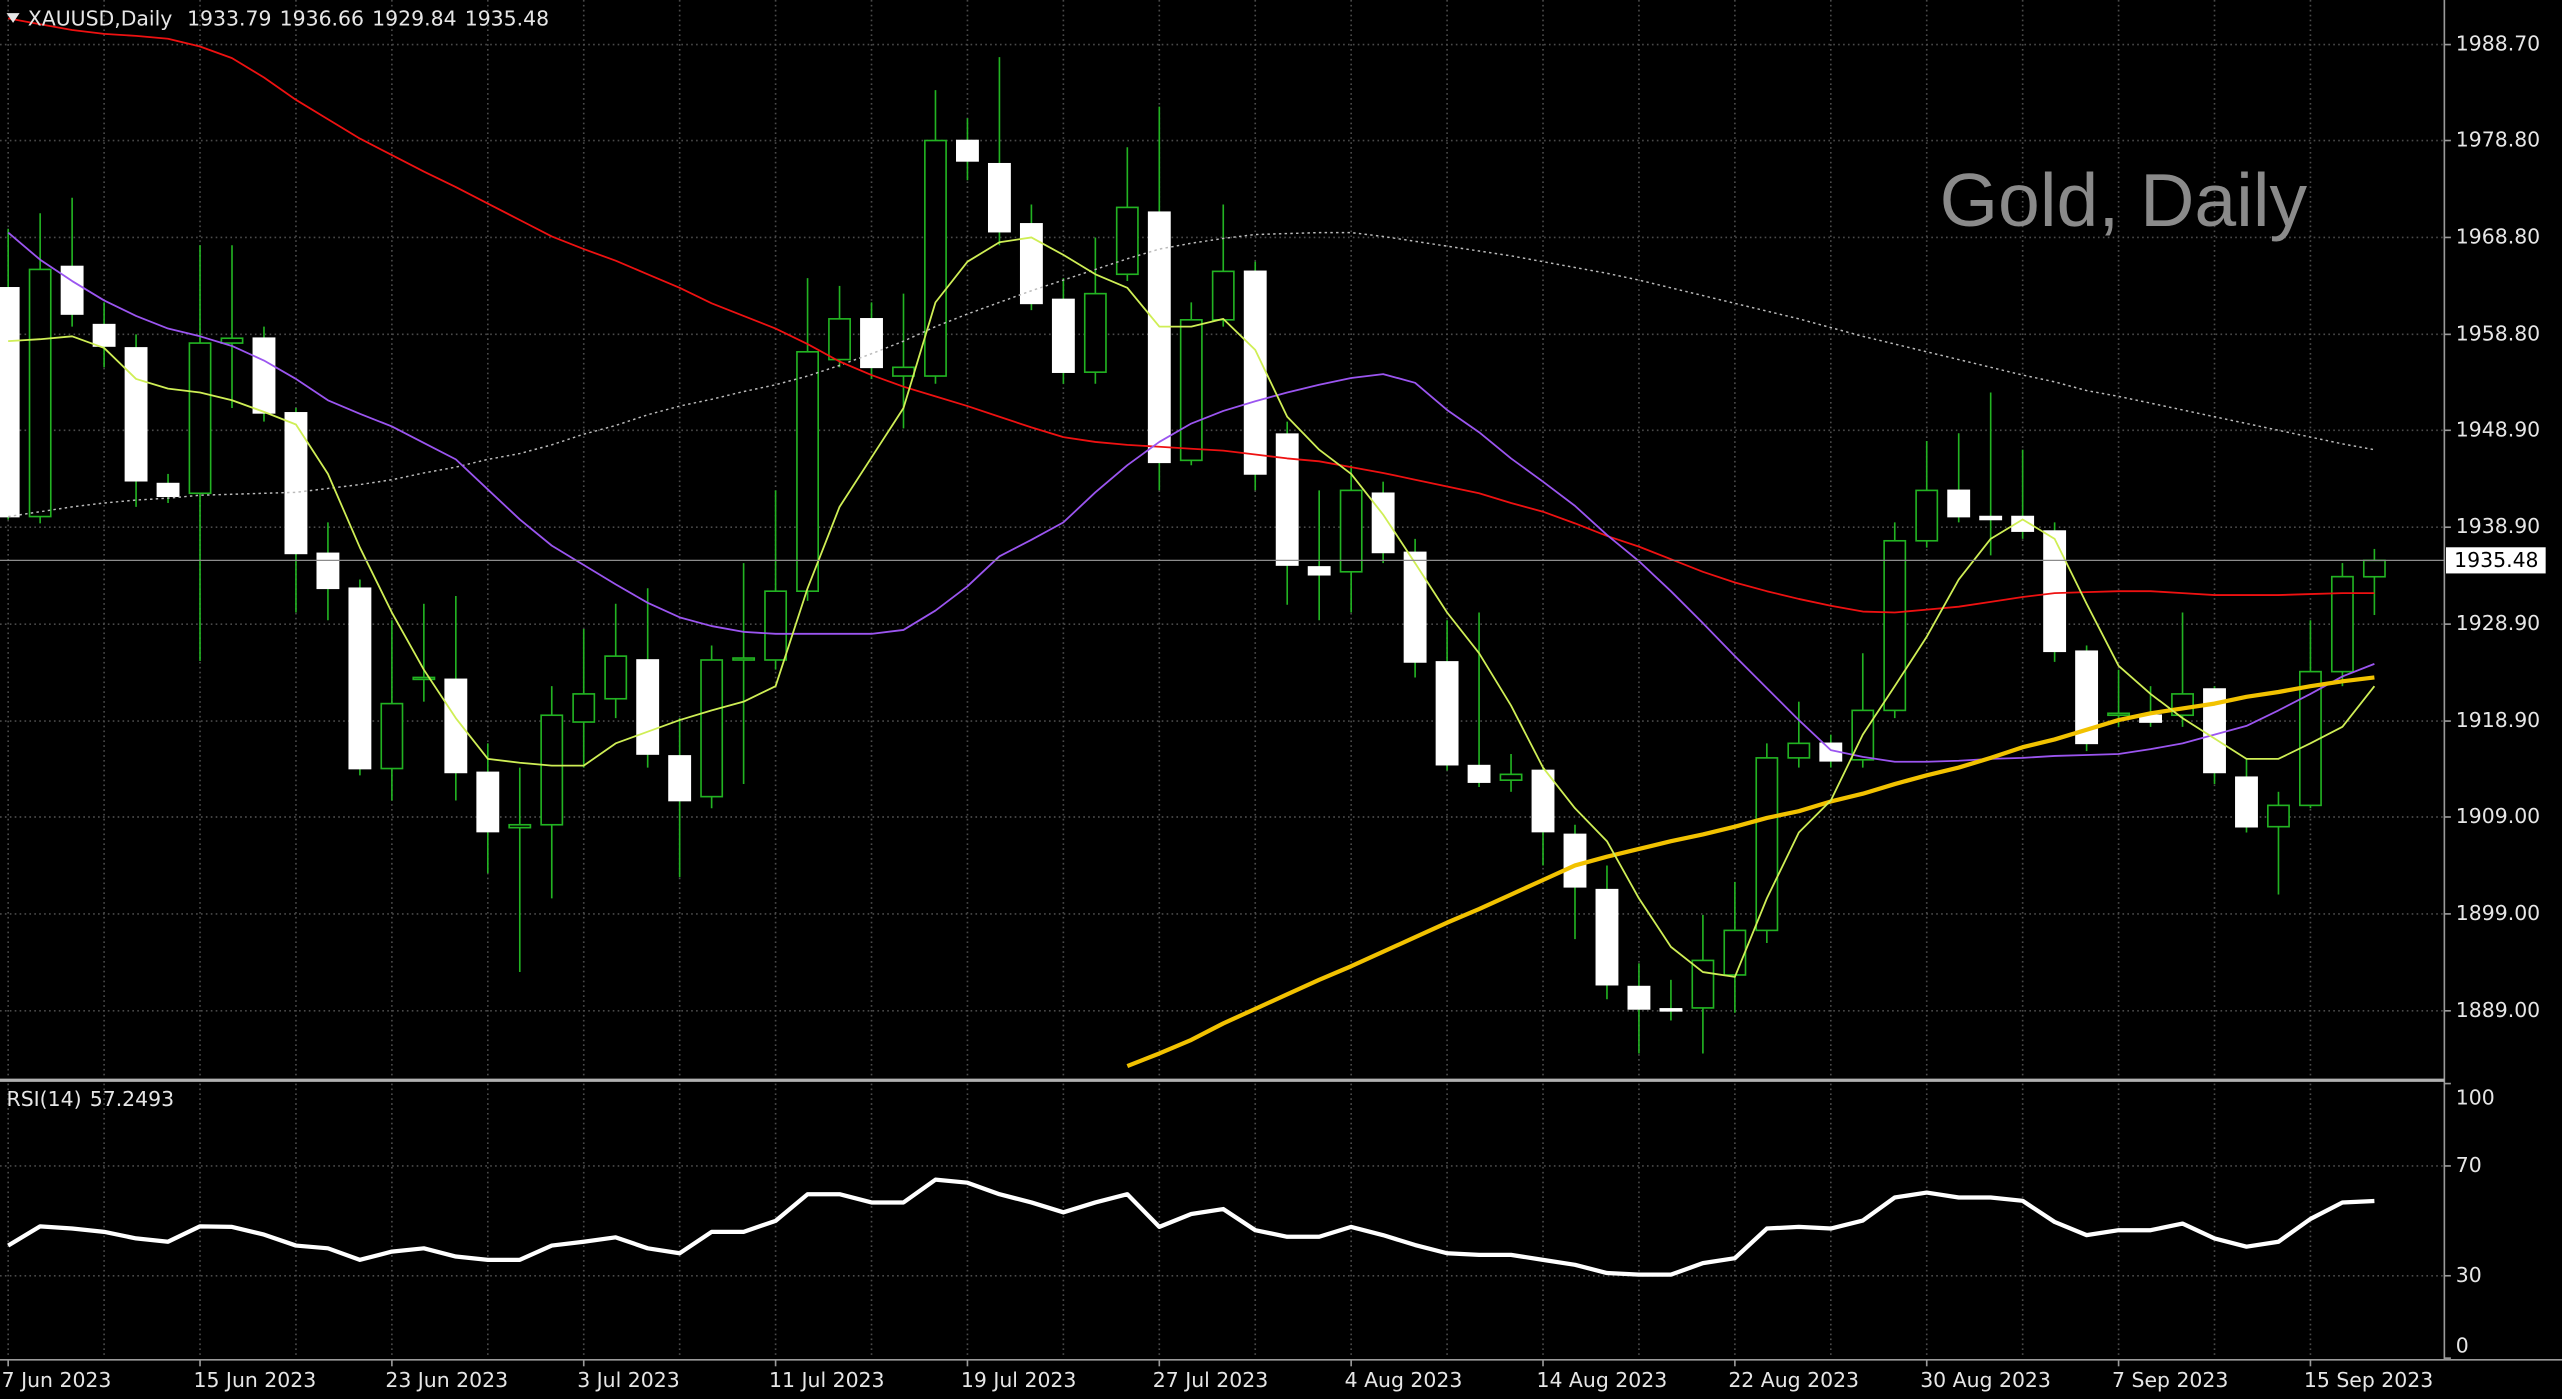 Image resolution: width=2562 pixels, height=1399 pixels. I want to click on y-tick-label: 30, so click(2469, 1275).